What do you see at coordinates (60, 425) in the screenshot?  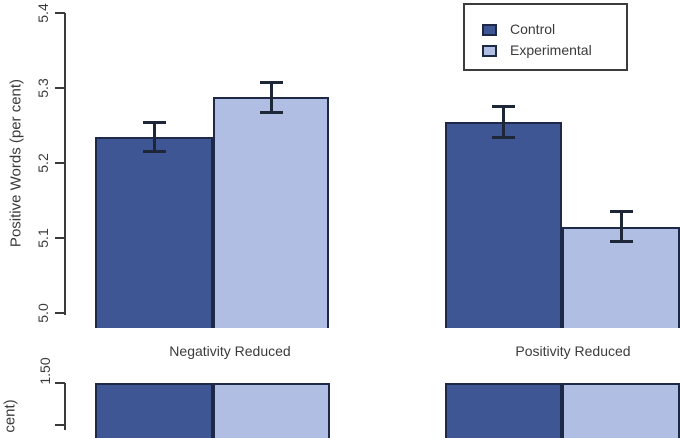 I see `y-axis-tick-unlabeled` at bounding box center [60, 425].